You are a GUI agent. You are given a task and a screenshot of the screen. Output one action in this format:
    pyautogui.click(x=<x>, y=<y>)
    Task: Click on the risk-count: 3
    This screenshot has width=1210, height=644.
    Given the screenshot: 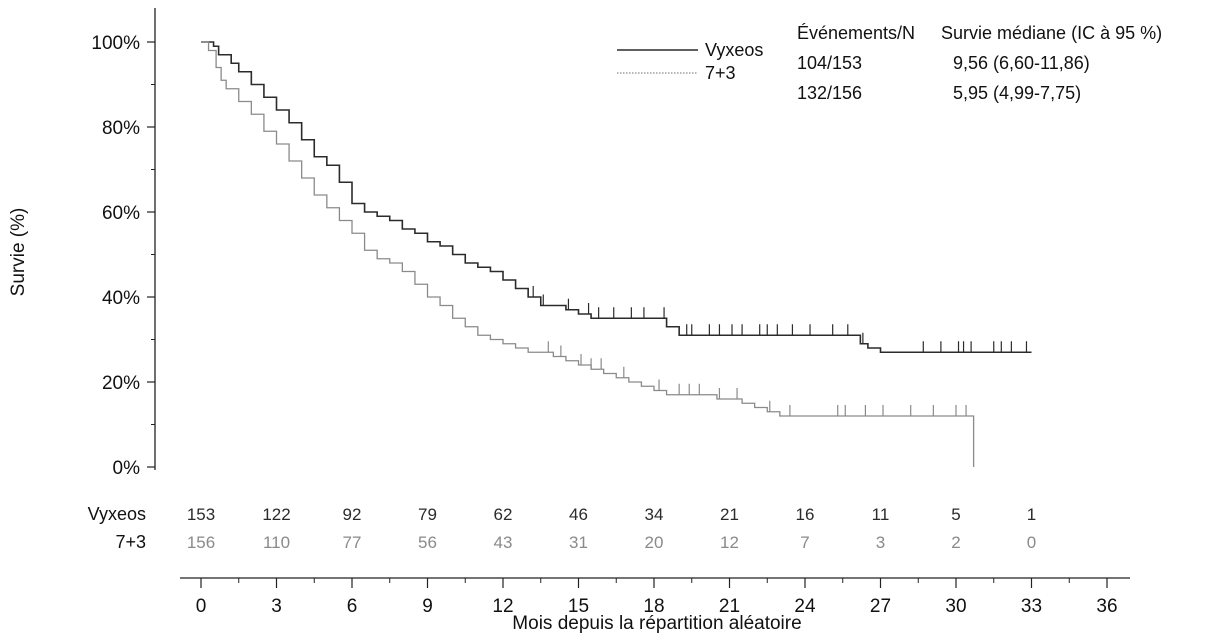 What is the action you would take?
    pyautogui.click(x=880, y=542)
    